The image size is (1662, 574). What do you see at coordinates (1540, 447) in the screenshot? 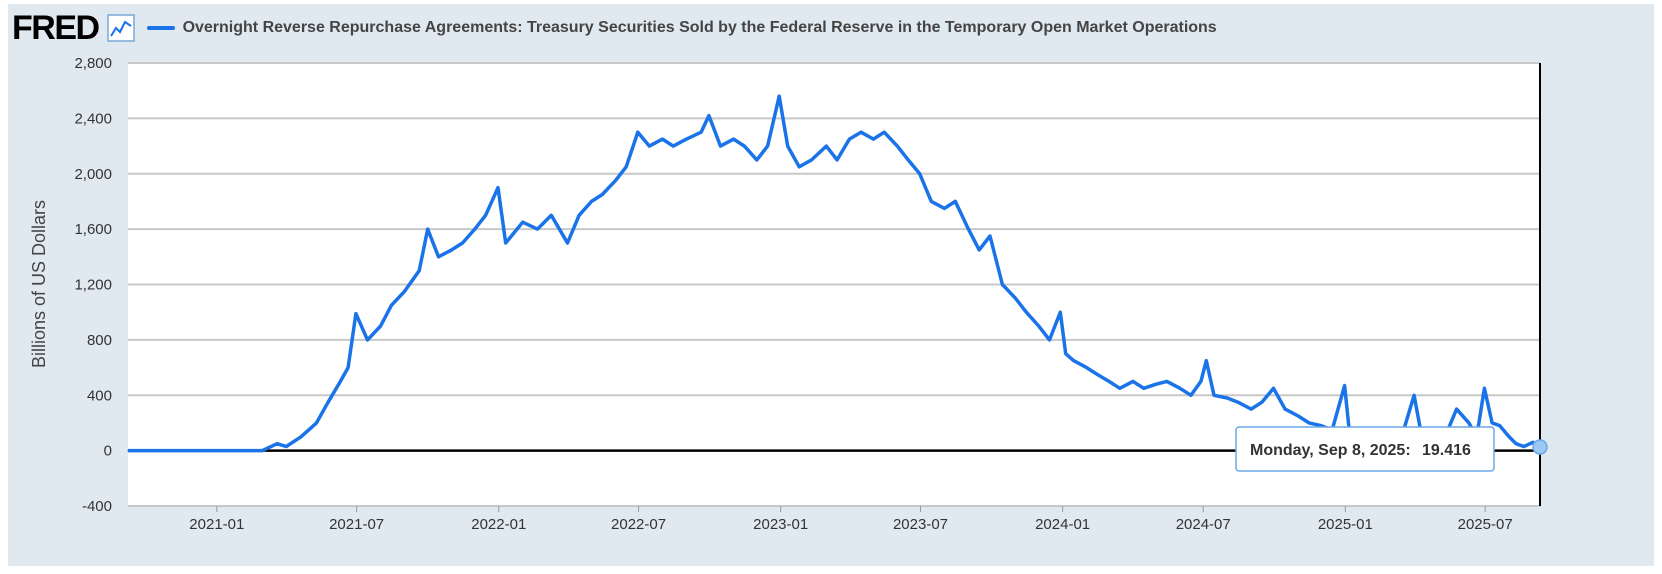
I see `hover-point` at bounding box center [1540, 447].